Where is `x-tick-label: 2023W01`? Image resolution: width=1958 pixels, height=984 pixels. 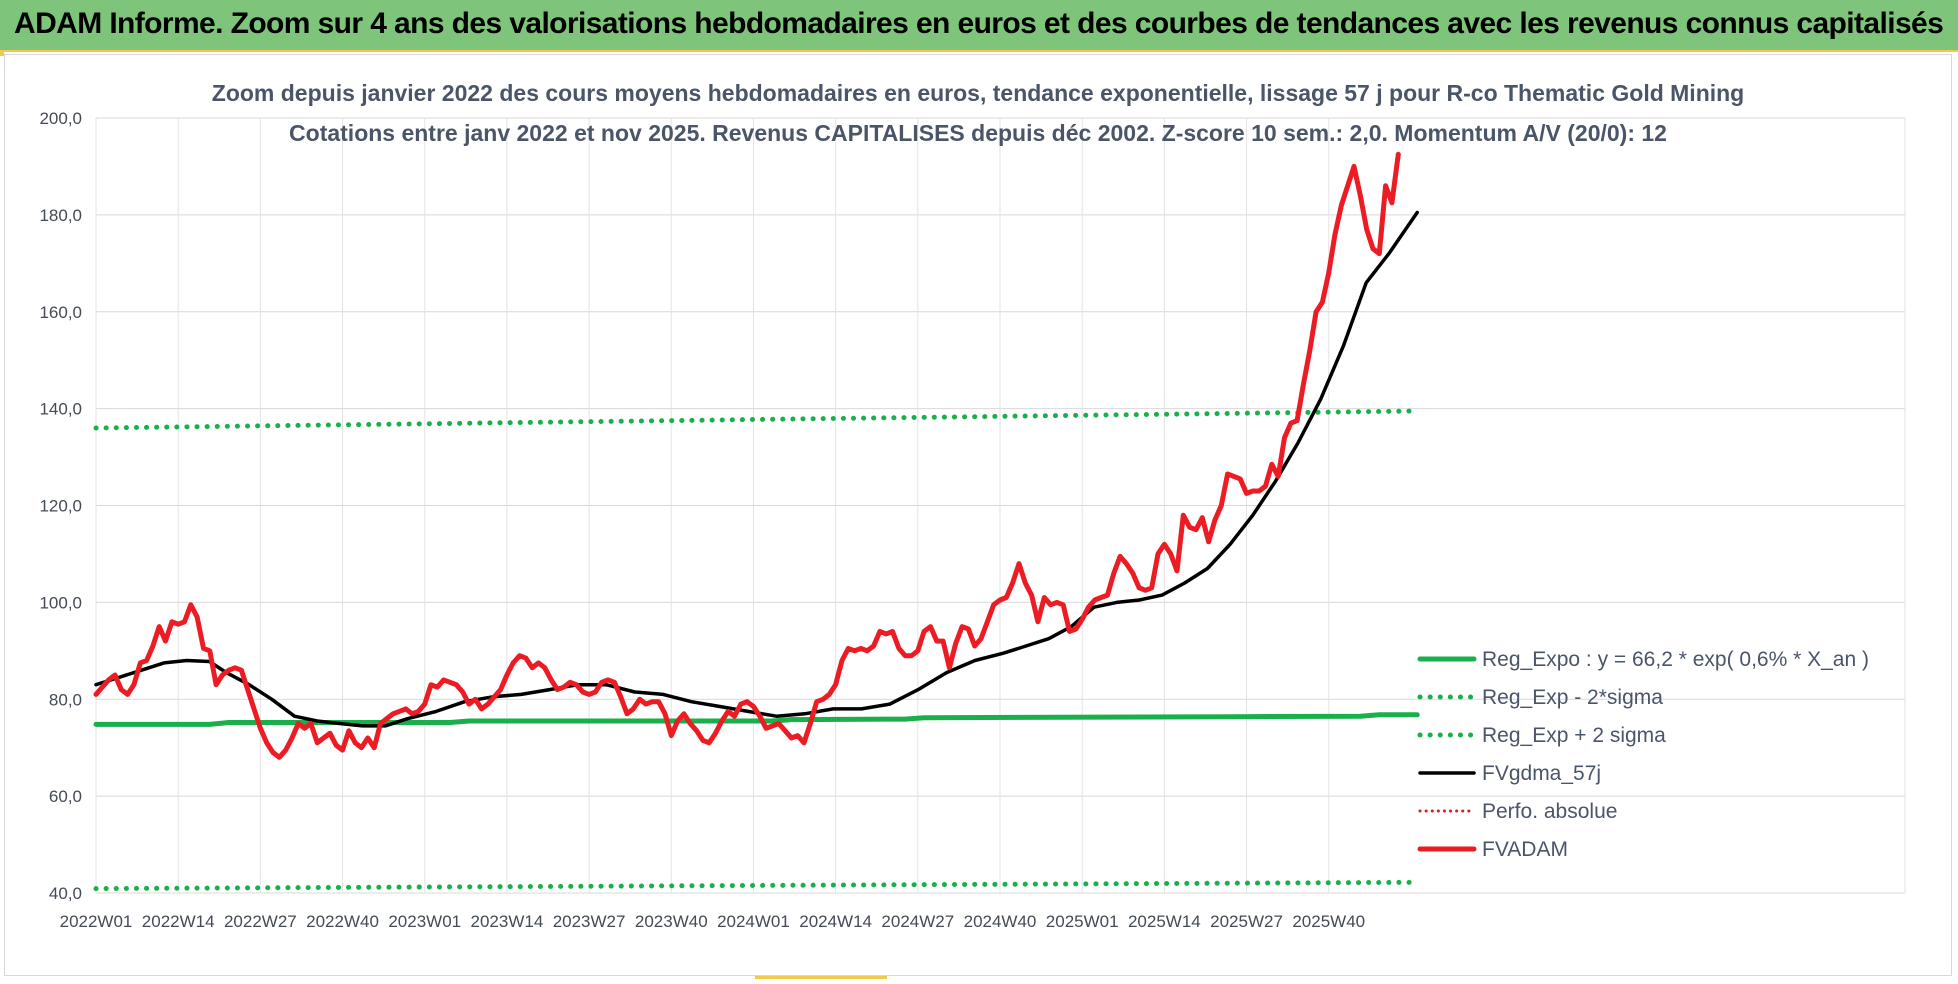 x-tick-label: 2023W01 is located at coordinates (424, 921).